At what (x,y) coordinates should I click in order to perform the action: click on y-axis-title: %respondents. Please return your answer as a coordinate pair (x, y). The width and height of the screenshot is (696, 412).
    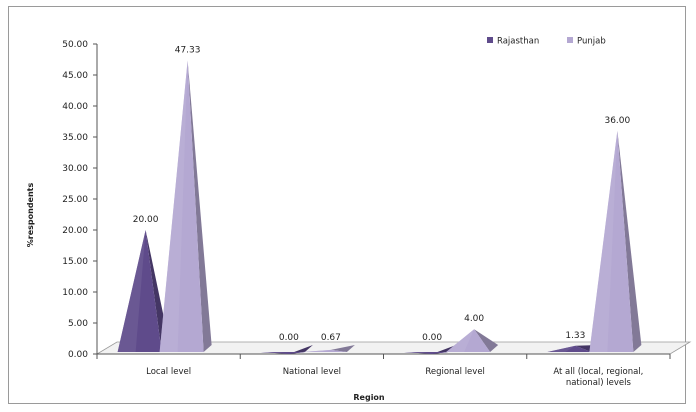
    Looking at the image, I should click on (30, 215).